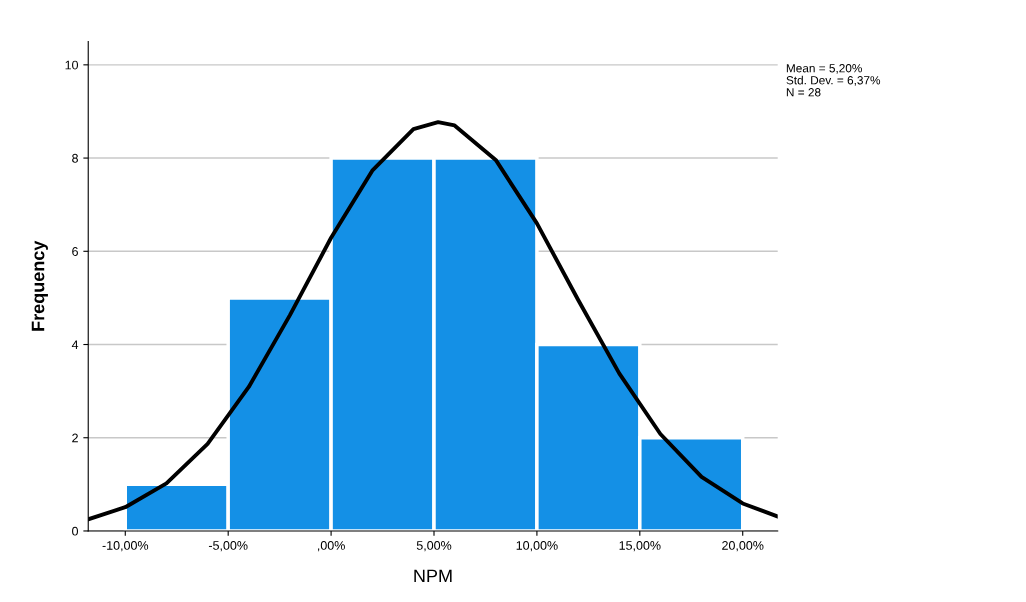 The height and width of the screenshot is (602, 1026). I want to click on y-tick-label: 8, so click(75, 158).